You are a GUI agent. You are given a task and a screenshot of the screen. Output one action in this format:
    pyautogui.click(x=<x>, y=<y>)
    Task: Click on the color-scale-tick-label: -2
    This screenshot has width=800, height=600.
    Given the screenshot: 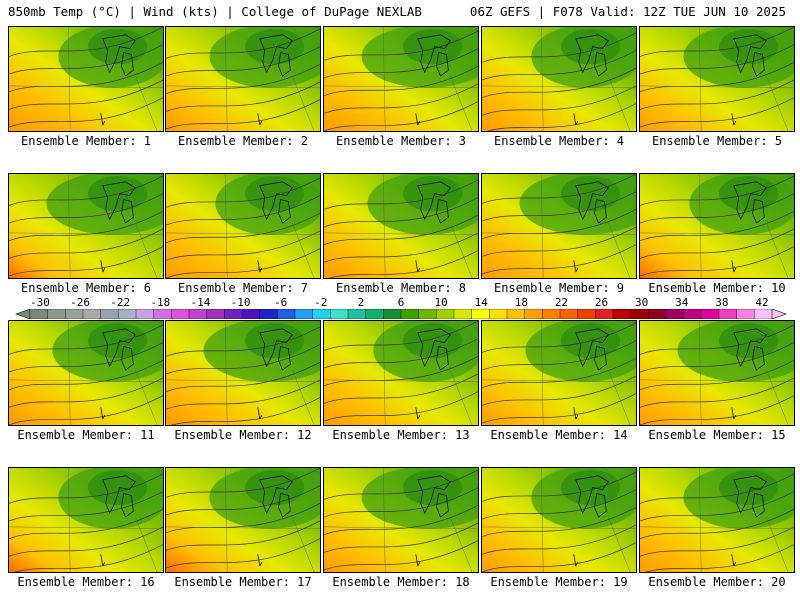 What is the action you would take?
    pyautogui.click(x=321, y=302)
    